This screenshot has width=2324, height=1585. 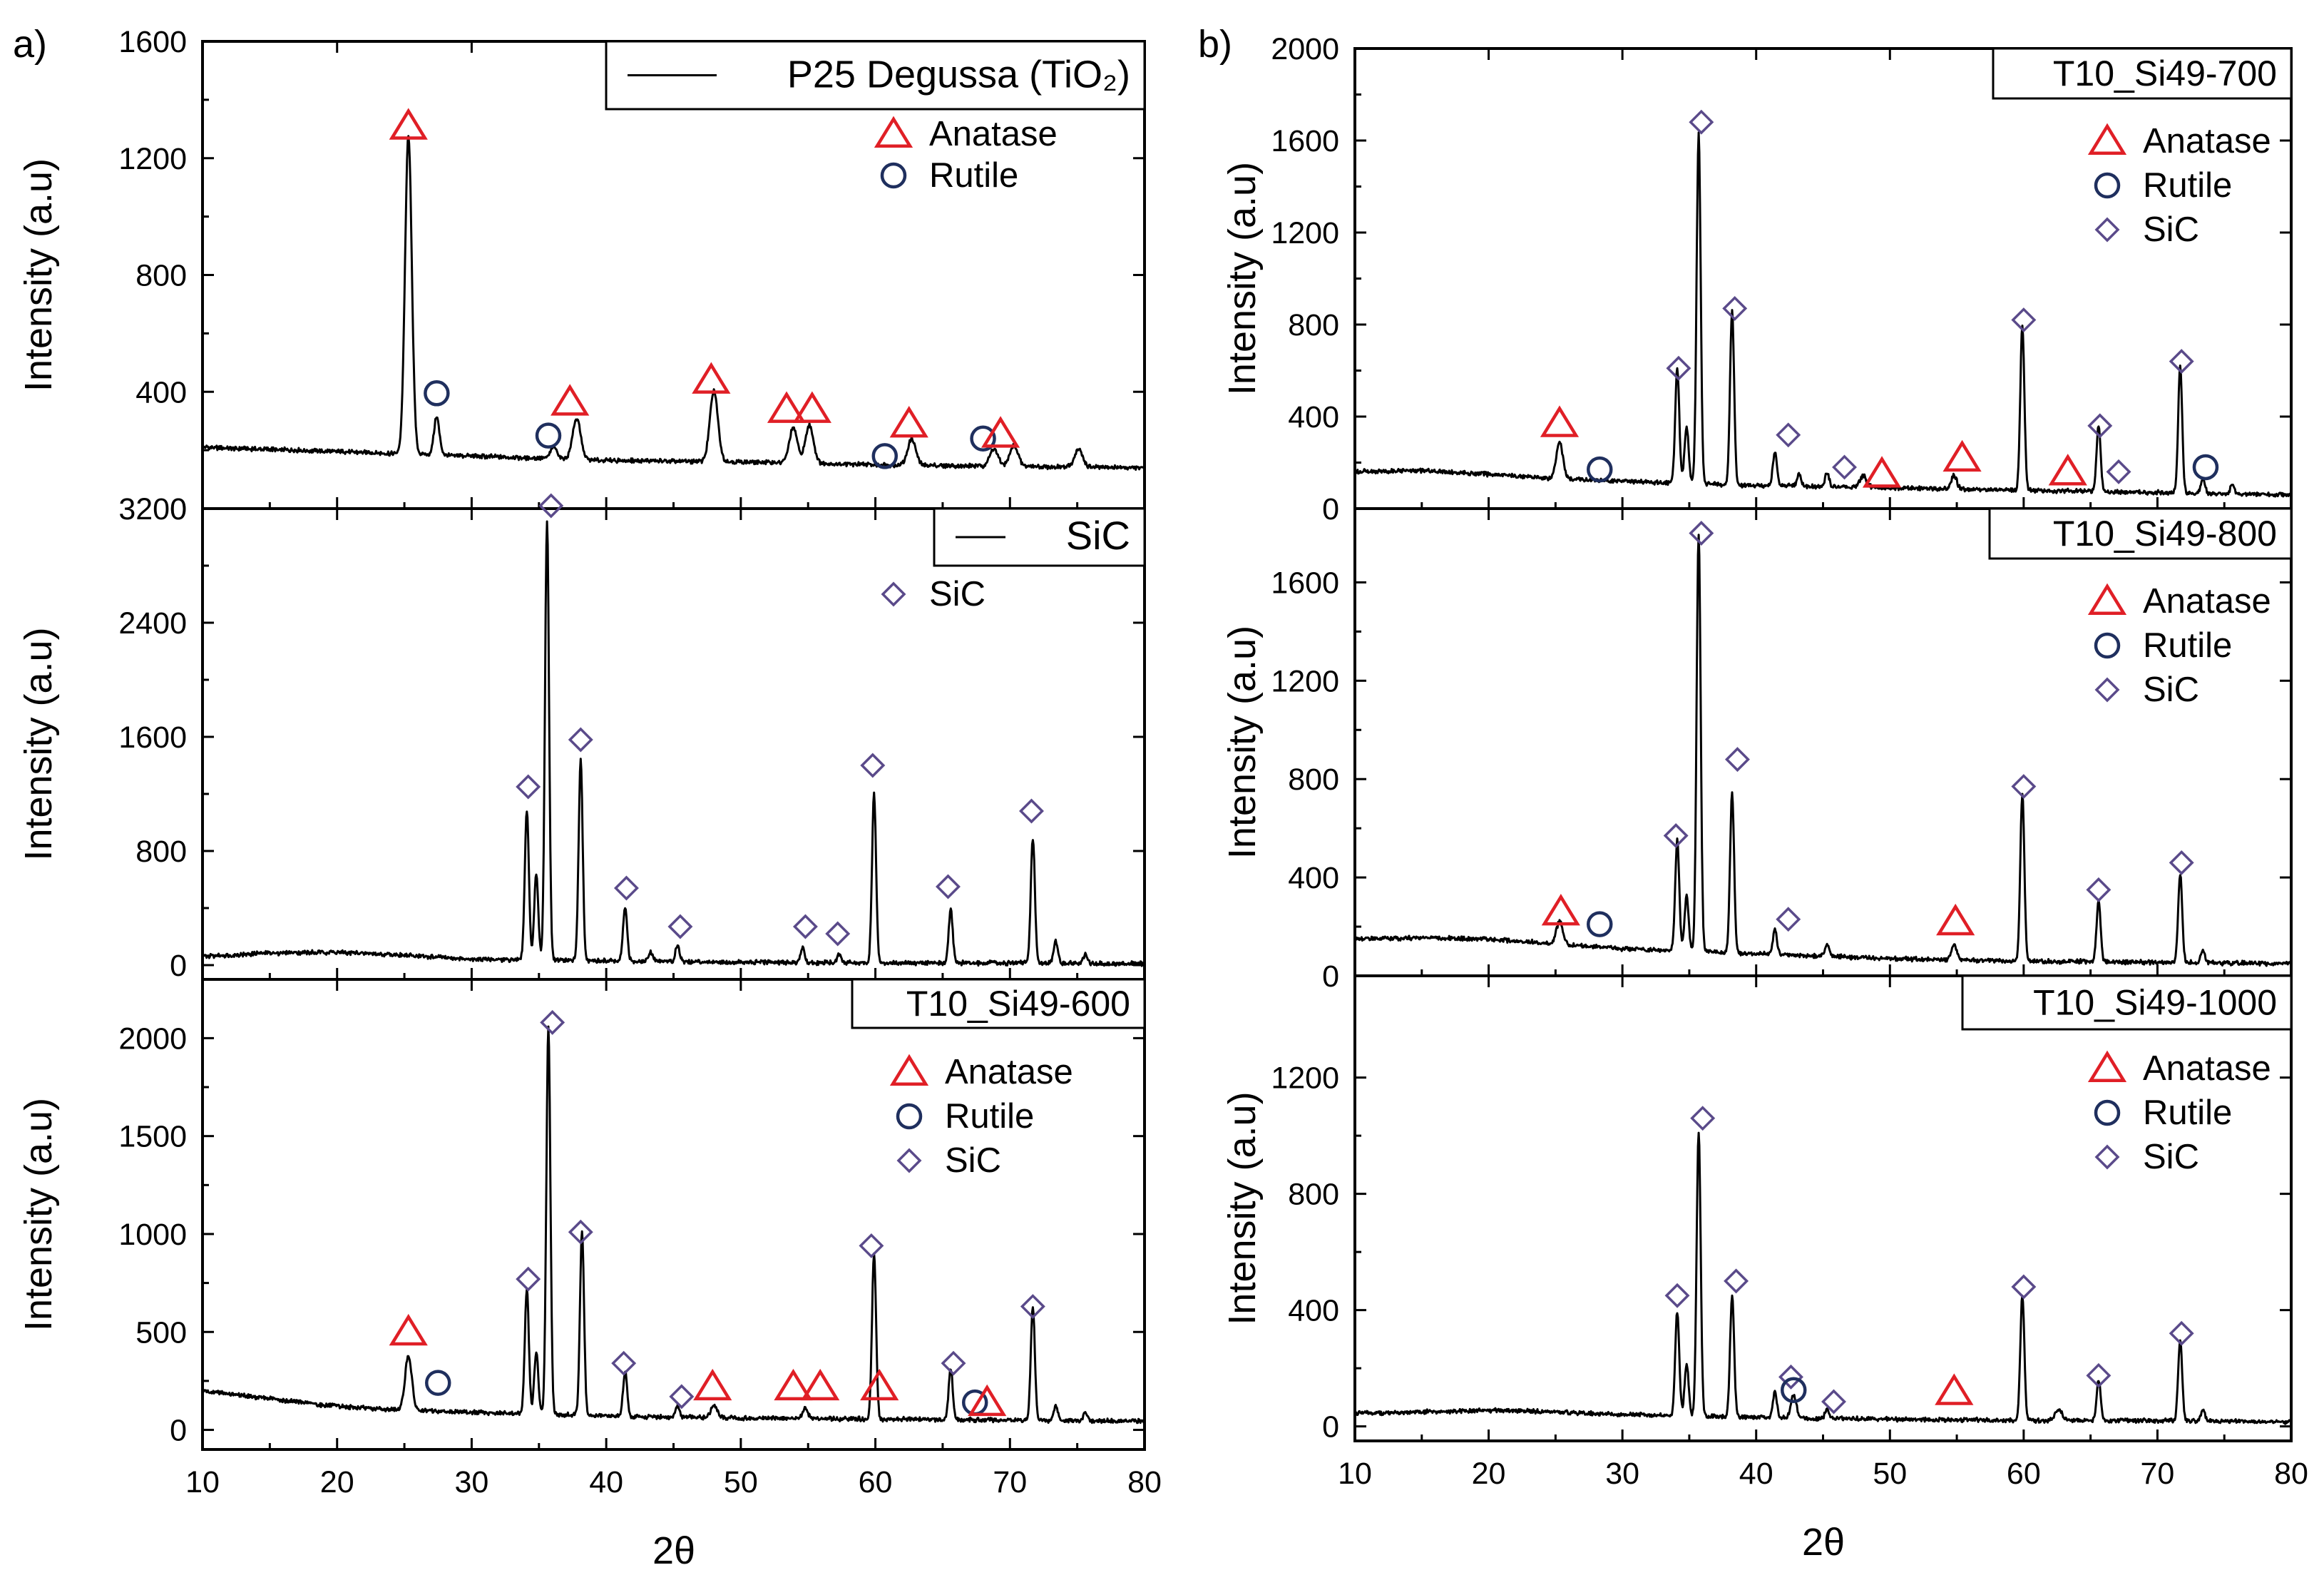 What do you see at coordinates (152, 623) in the screenshot?
I see `y-tick-label: 2400` at bounding box center [152, 623].